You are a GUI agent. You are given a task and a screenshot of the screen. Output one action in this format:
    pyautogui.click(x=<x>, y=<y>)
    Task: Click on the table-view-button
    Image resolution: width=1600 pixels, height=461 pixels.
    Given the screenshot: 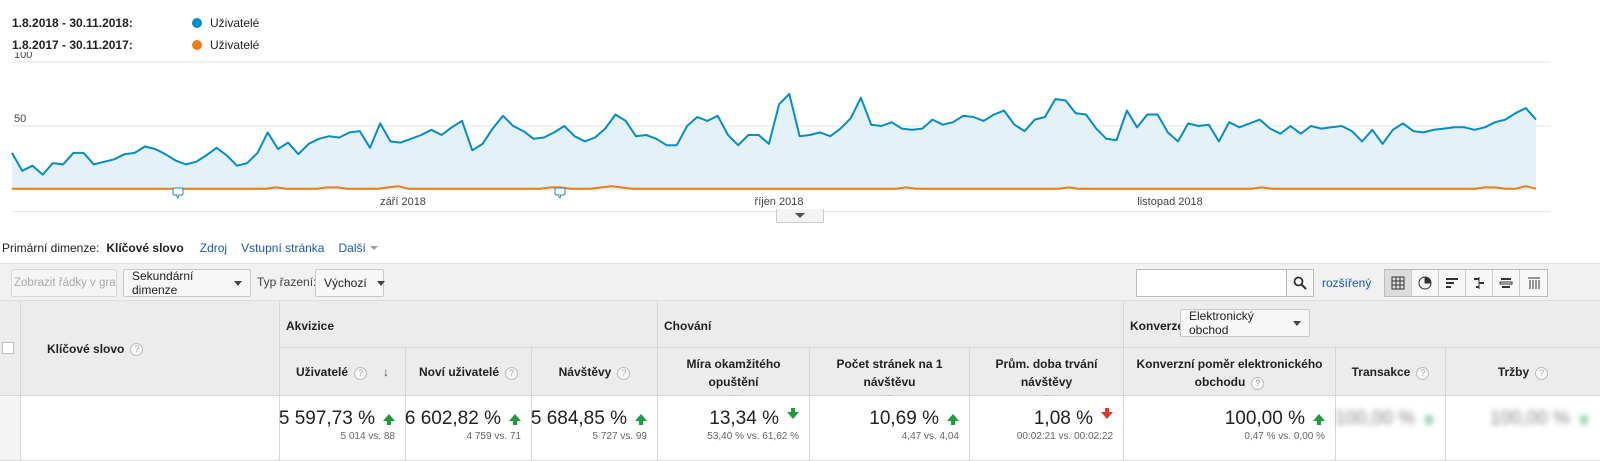 What is the action you would take?
    pyautogui.click(x=1398, y=283)
    